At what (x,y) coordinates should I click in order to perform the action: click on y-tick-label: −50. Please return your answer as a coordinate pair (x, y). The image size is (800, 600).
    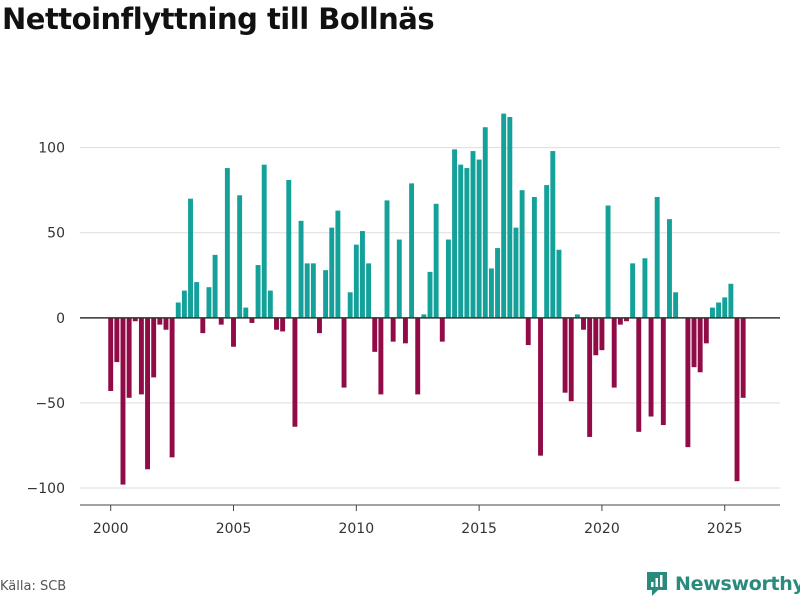
    Looking at the image, I should click on (50, 404).